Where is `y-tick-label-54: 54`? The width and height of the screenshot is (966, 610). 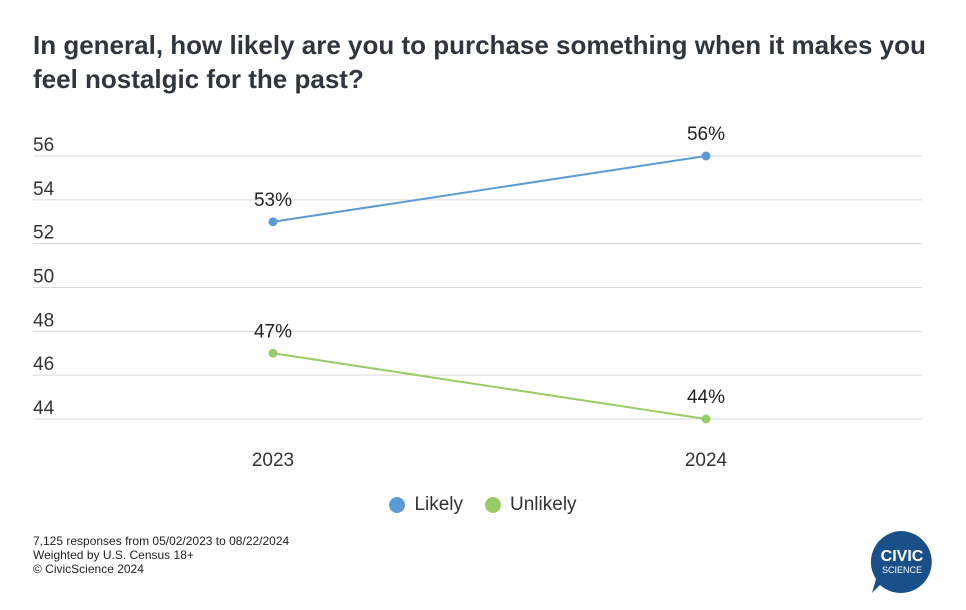 y-tick-label-54: 54 is located at coordinates (44, 189).